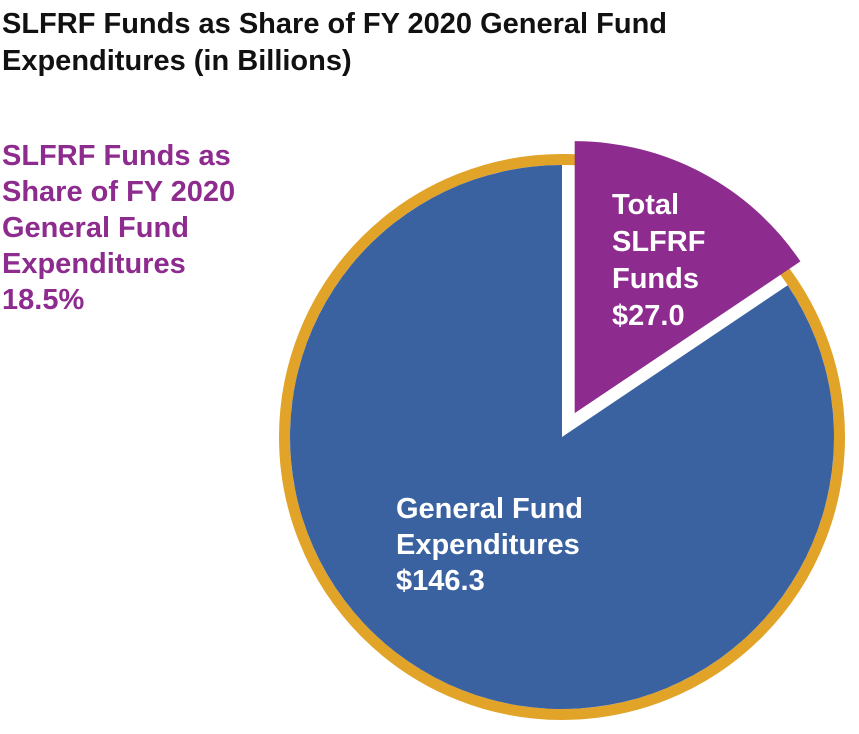 The image size is (859, 734). What do you see at coordinates (177, 61) in the screenshot?
I see `chart-title-line-2: Expenditures (in Billions)` at bounding box center [177, 61].